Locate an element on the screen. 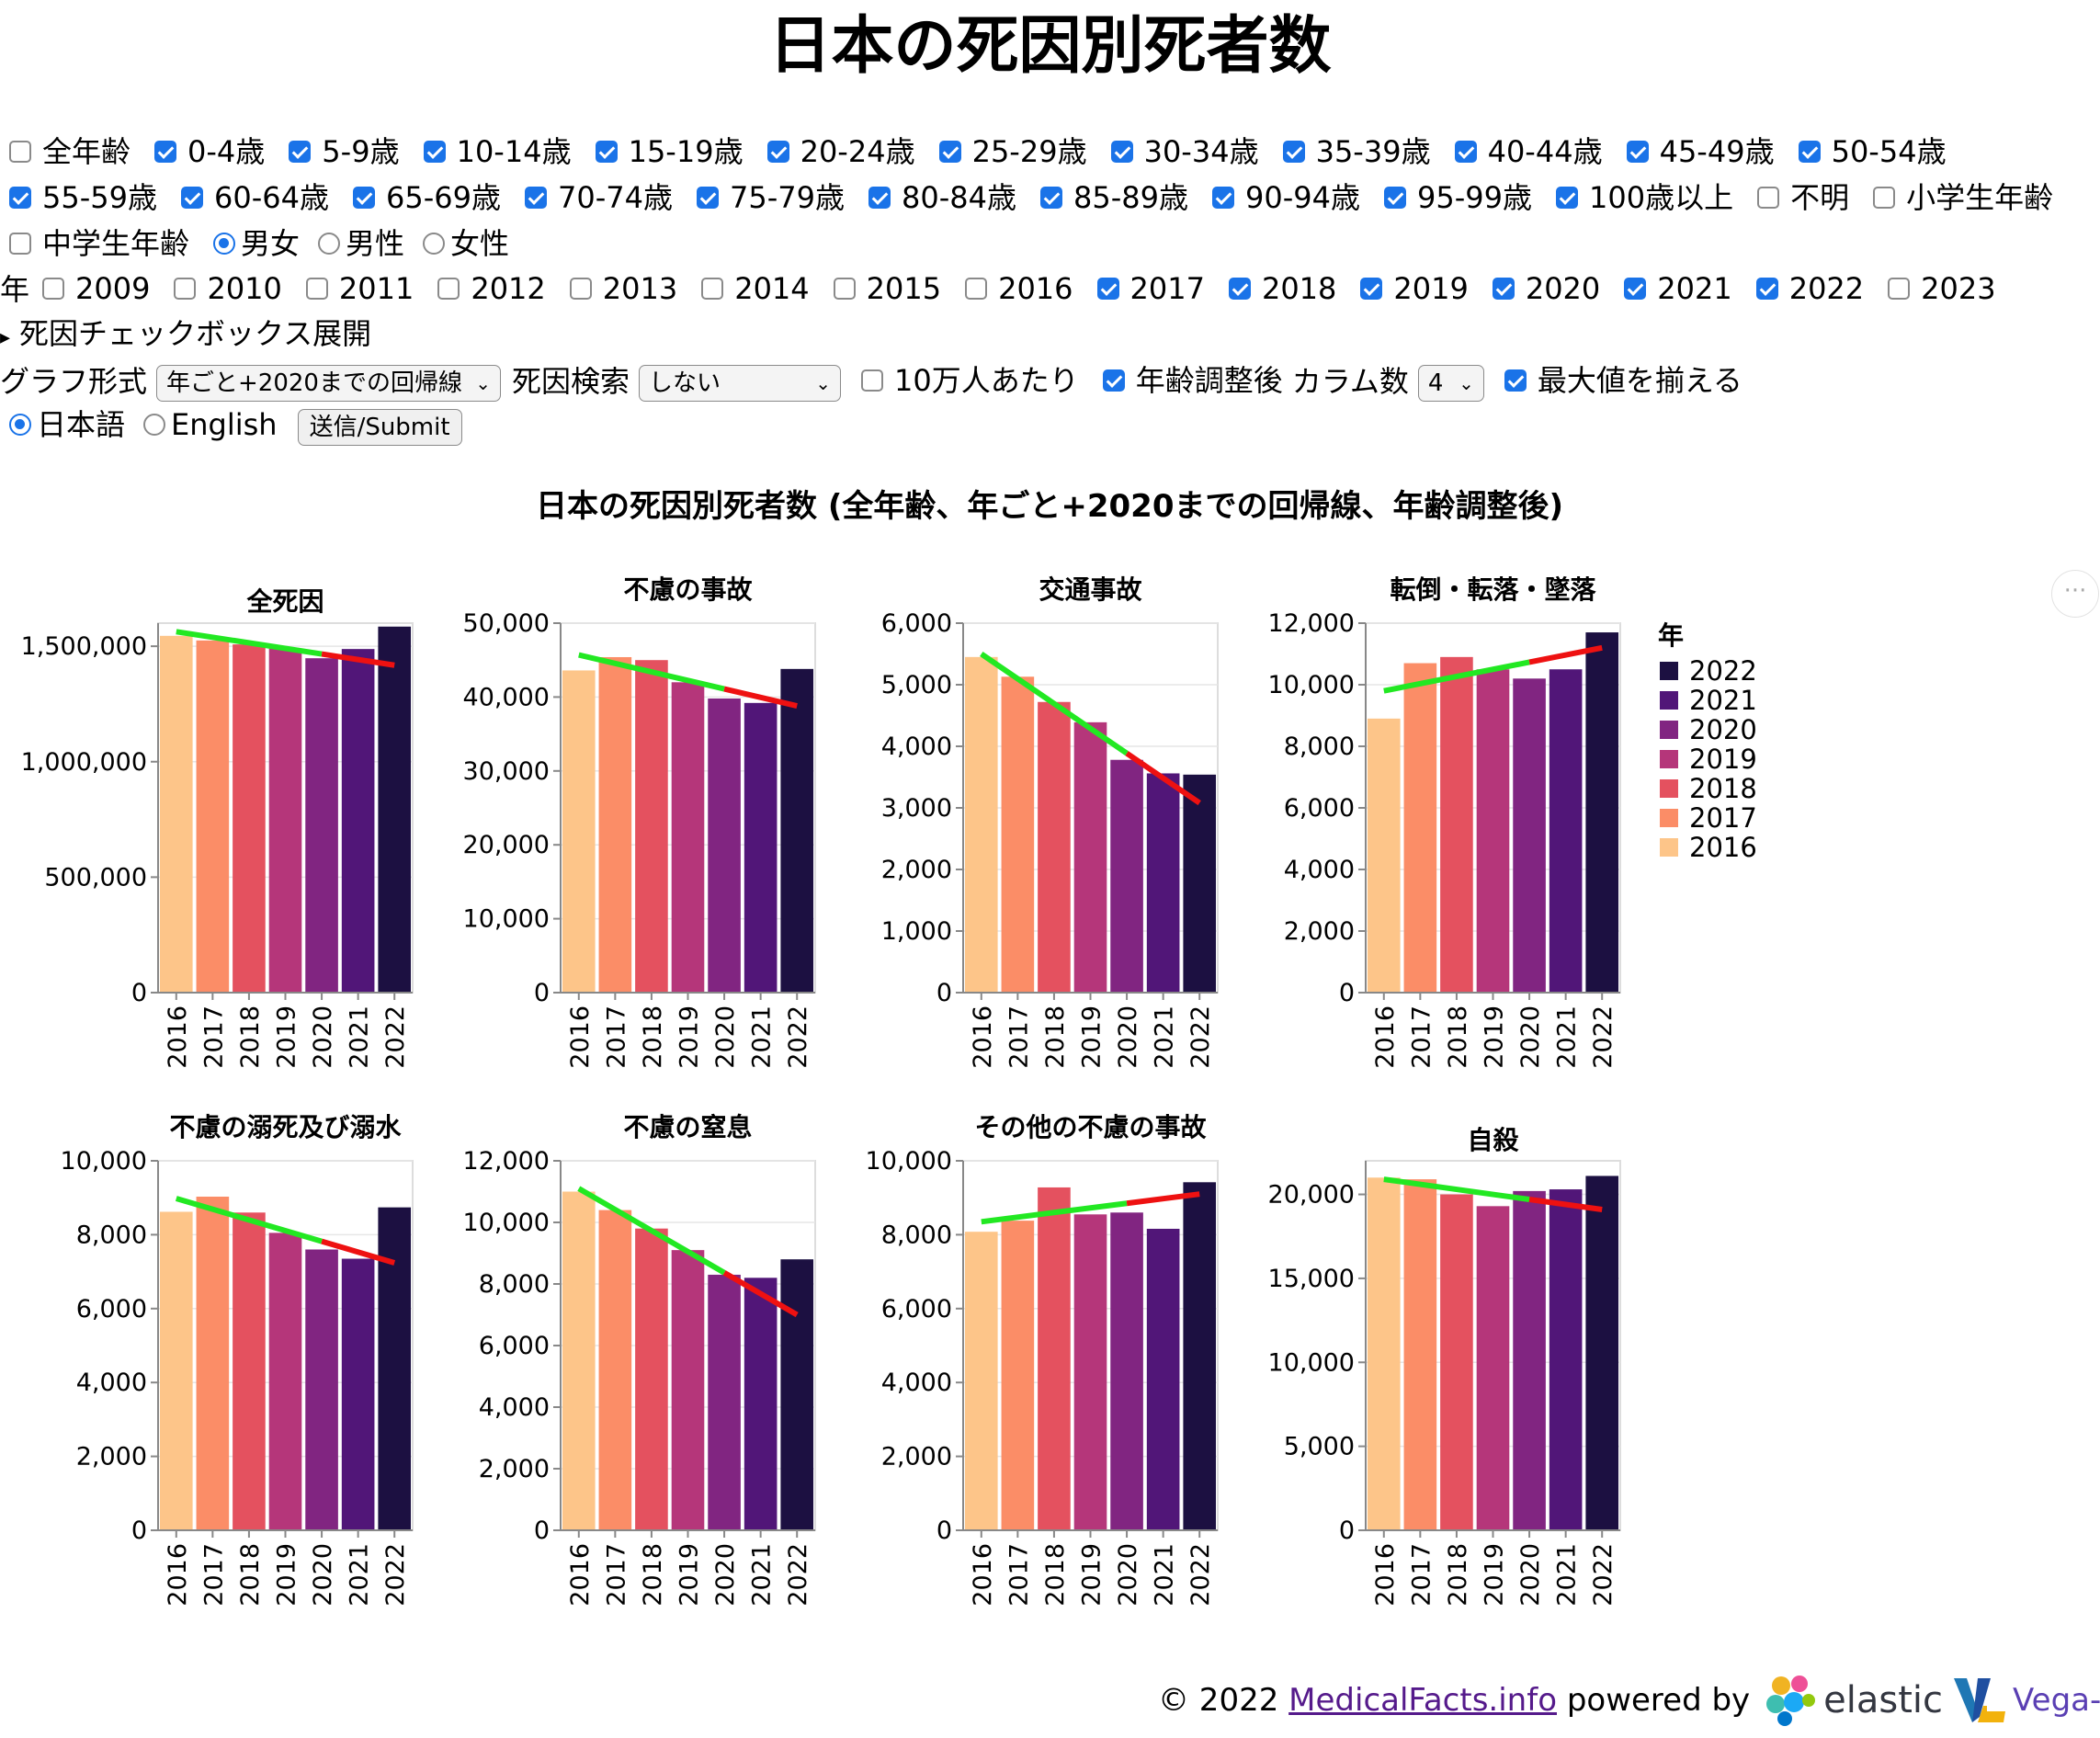  age-checkbox-15: 70-74歳 is located at coordinates (594, 197).